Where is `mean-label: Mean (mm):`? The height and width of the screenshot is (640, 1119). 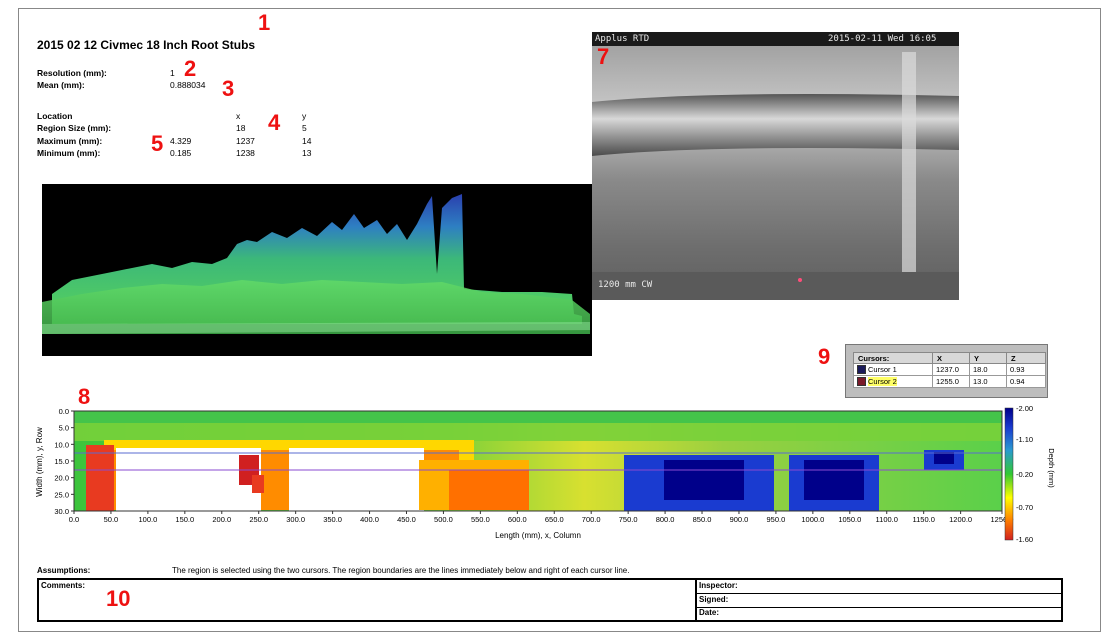 mean-label: Mean (mm): is located at coordinates (61, 85).